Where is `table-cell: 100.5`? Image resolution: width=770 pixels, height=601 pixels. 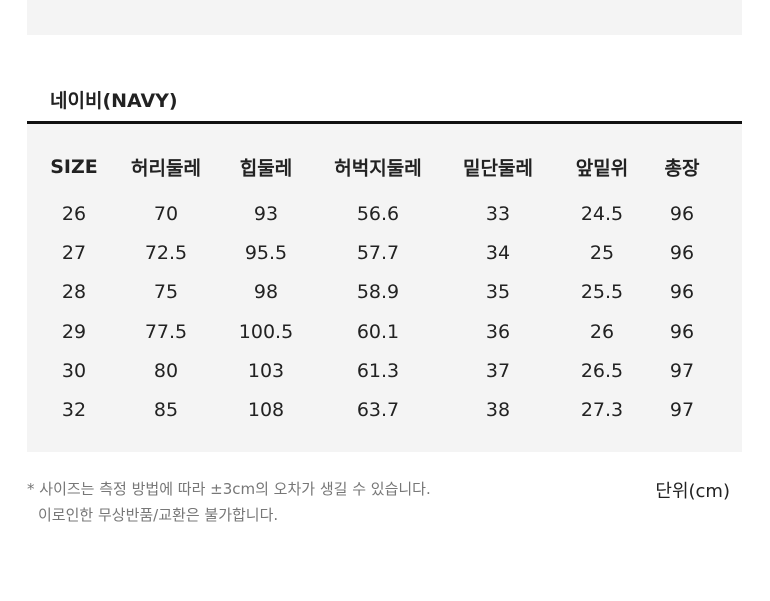 table-cell: 100.5 is located at coordinates (266, 331).